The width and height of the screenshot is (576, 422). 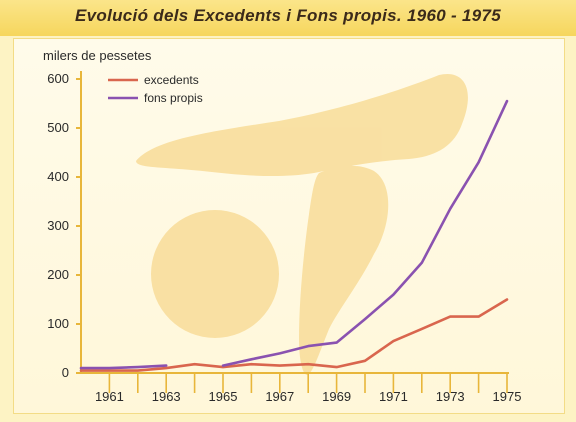 What do you see at coordinates (308, 388) in the screenshot?
I see `x-ticks: 1961 1963 1965 1967 1969 1971 1973 1975` at bounding box center [308, 388].